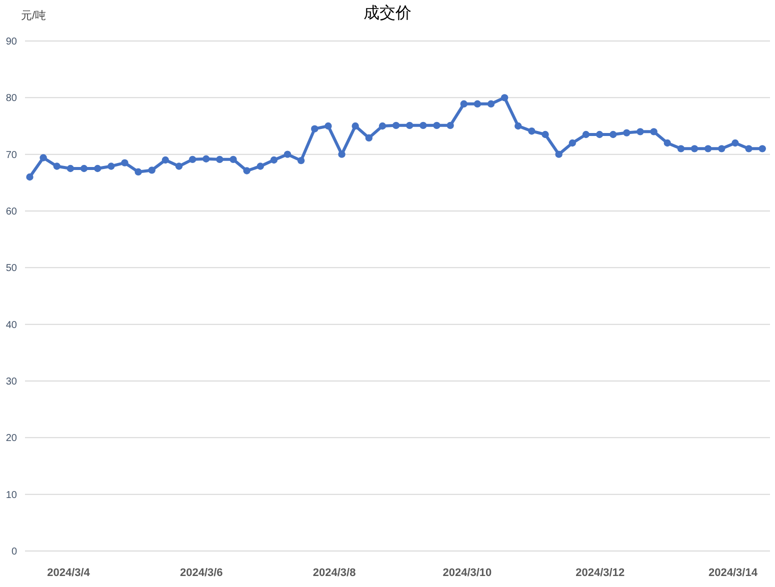  I want to click on x-tick-label: 2024/3/12, so click(600, 573).